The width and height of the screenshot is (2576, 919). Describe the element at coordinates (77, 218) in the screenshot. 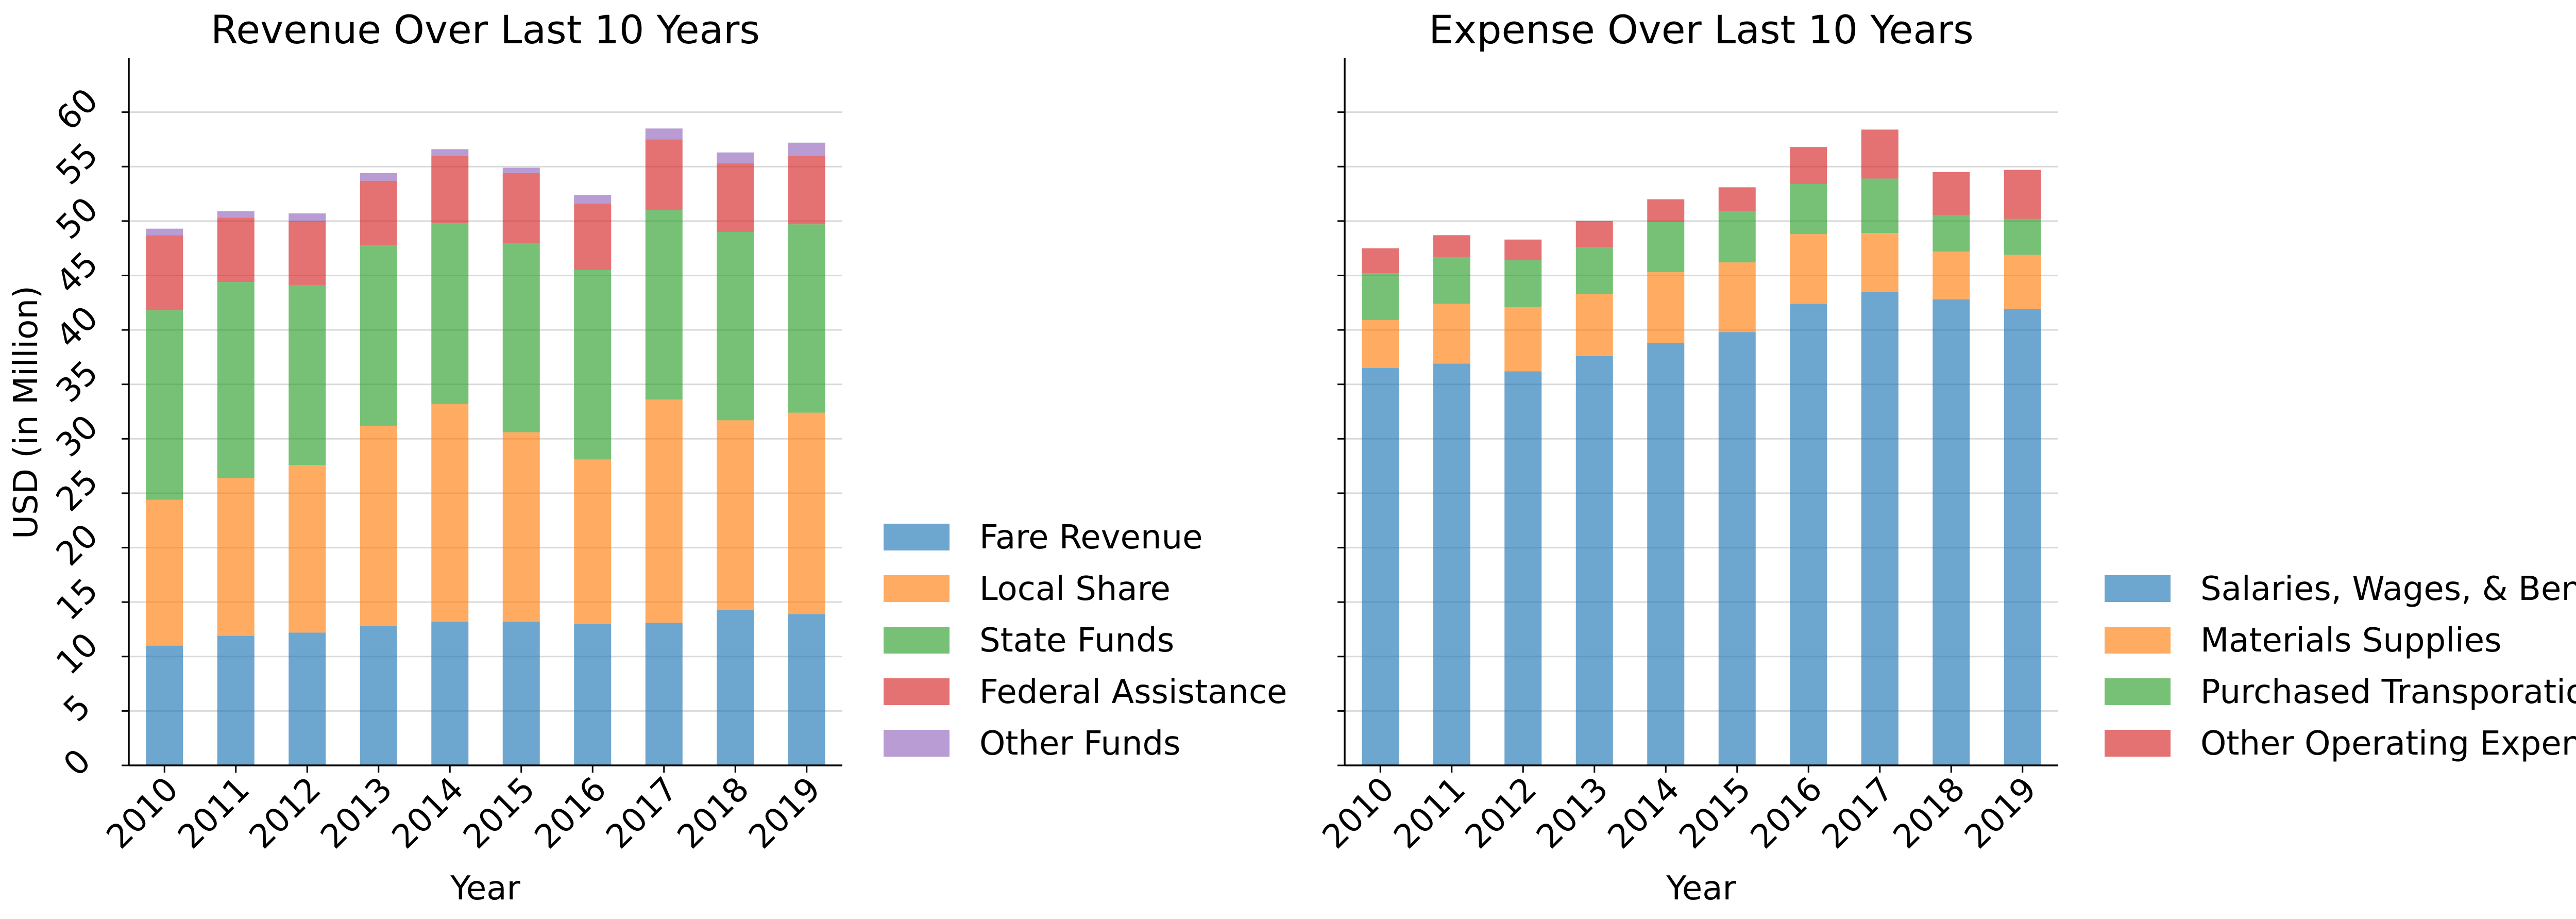

I see `revenue-y-tick-label: 50` at that location.